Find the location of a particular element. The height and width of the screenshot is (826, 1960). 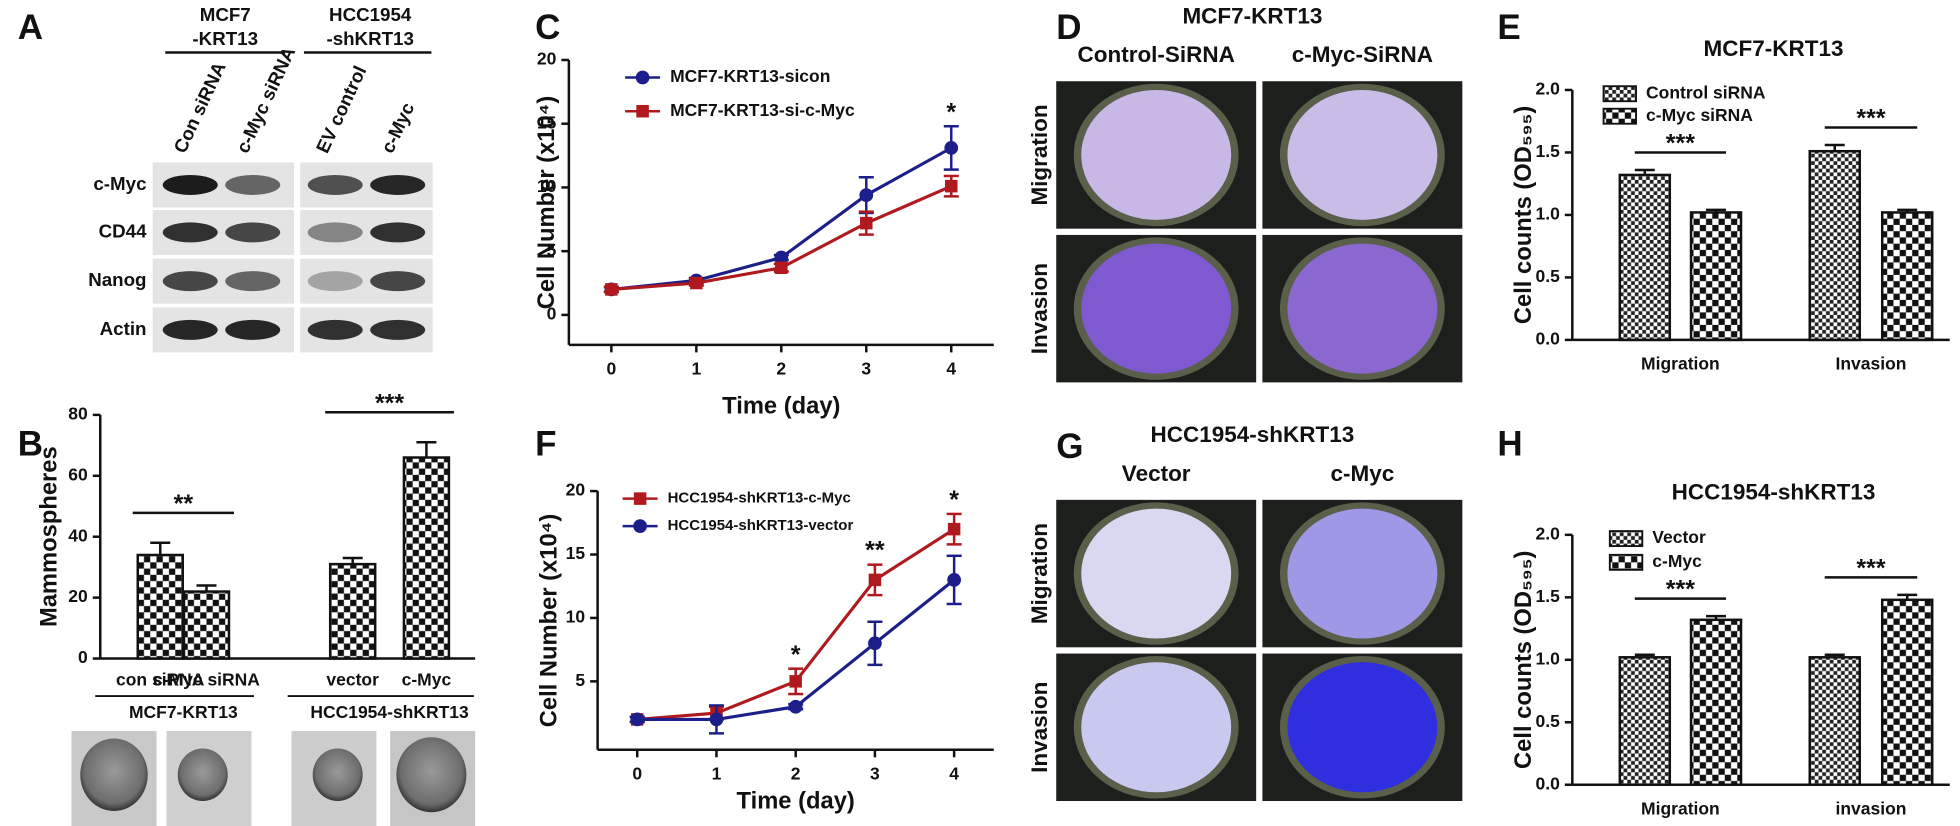

row-label: Actin is located at coordinates (123, 328).